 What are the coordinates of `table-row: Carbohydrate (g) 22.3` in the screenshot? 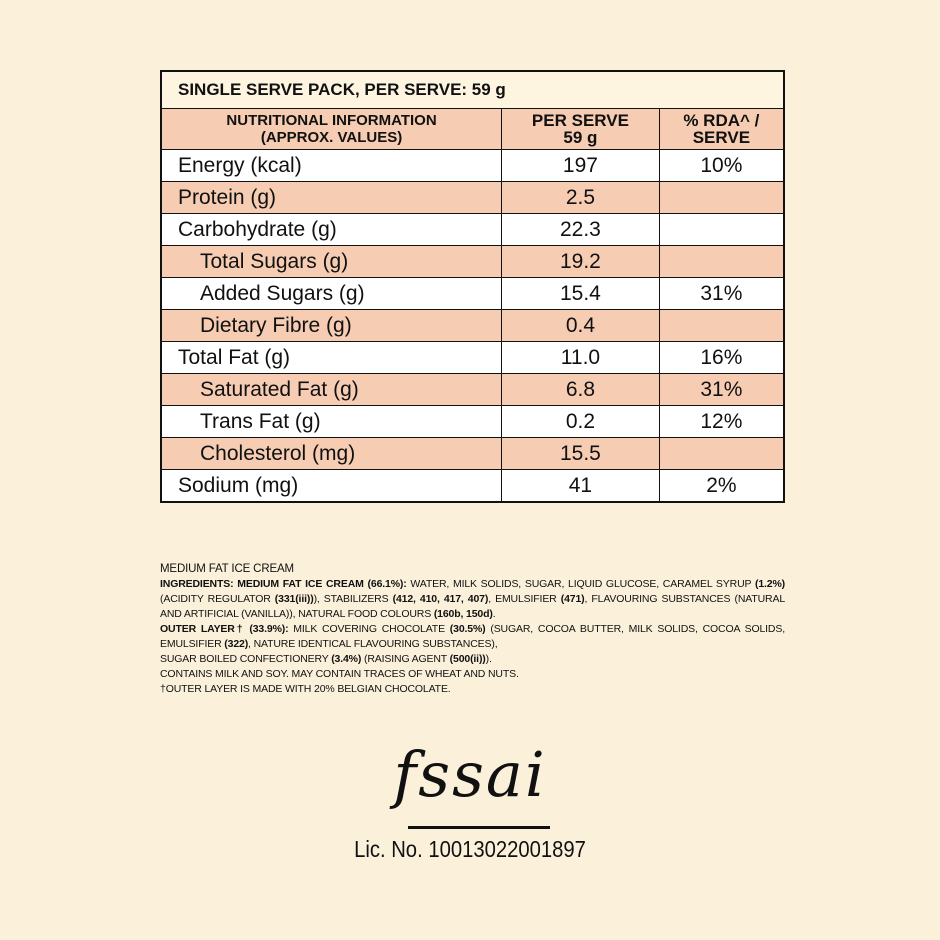 It's located at (472, 229).